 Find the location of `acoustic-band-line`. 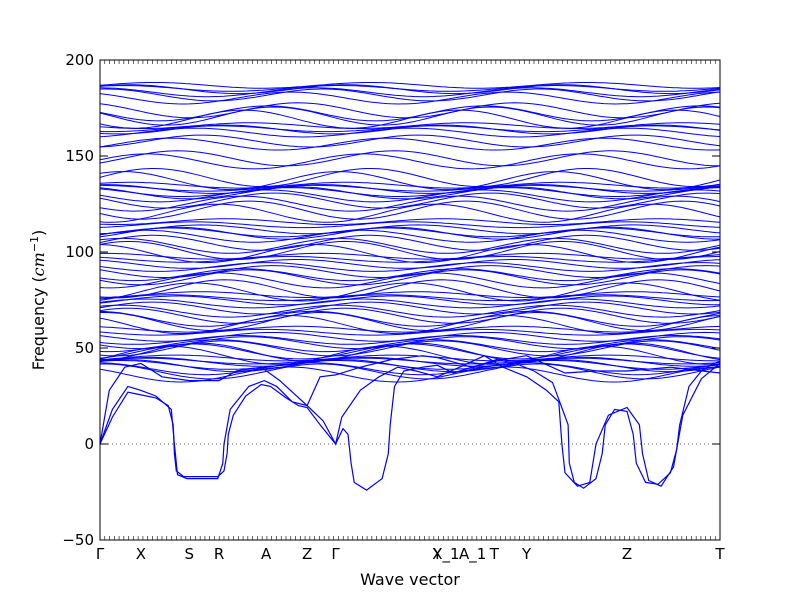

acoustic-band-line is located at coordinates (410, 400).